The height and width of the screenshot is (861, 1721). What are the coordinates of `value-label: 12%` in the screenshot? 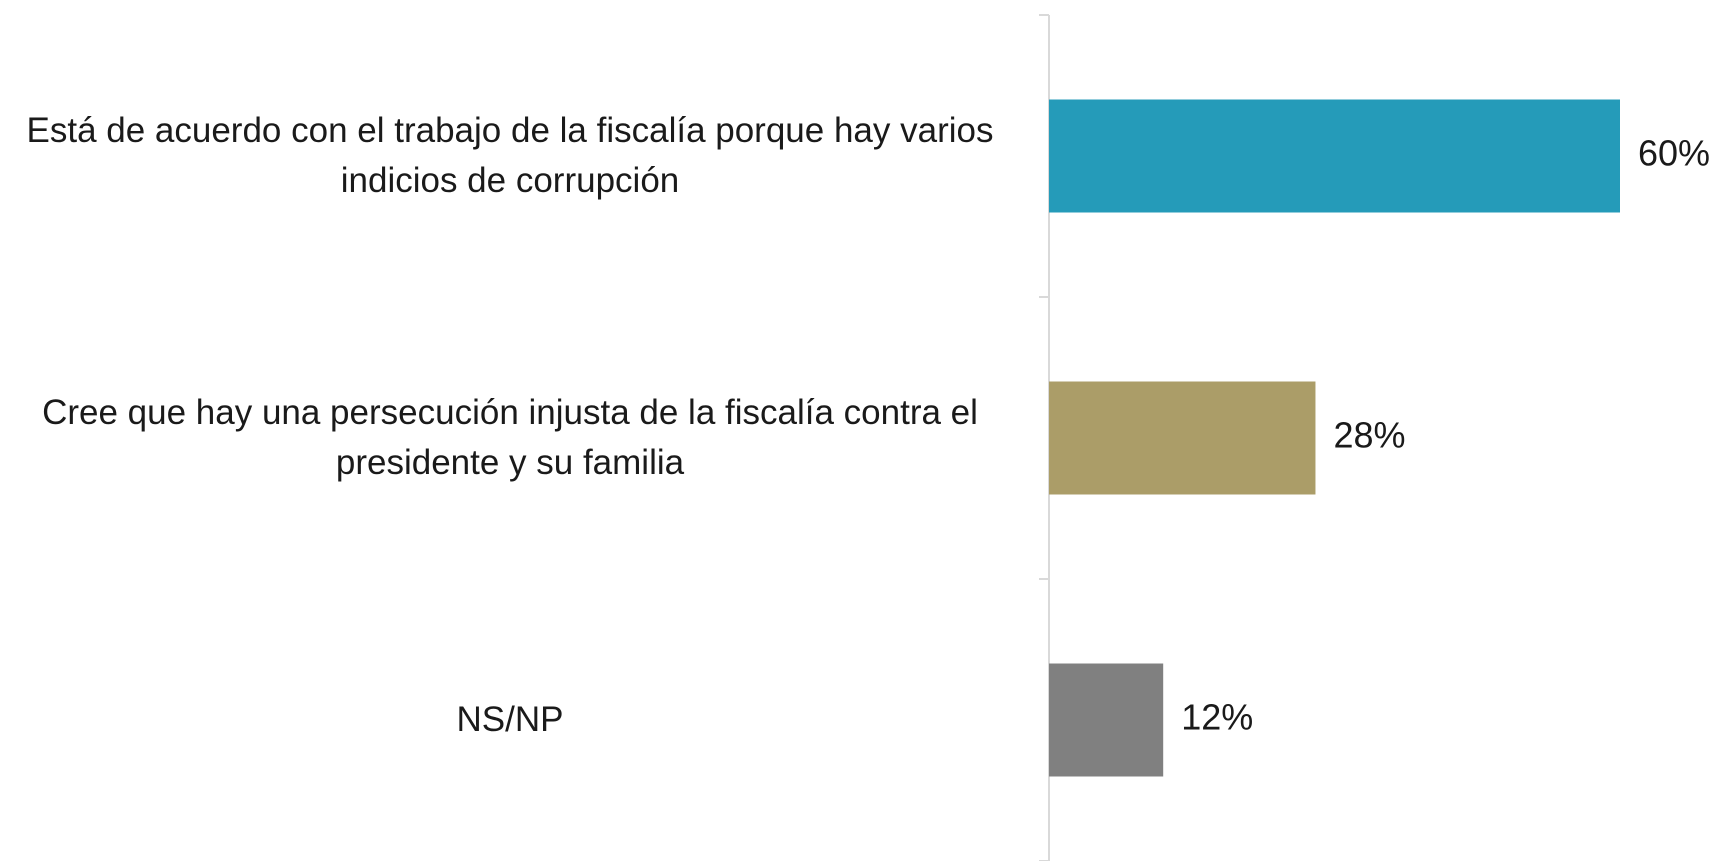 It's located at (1217, 717).